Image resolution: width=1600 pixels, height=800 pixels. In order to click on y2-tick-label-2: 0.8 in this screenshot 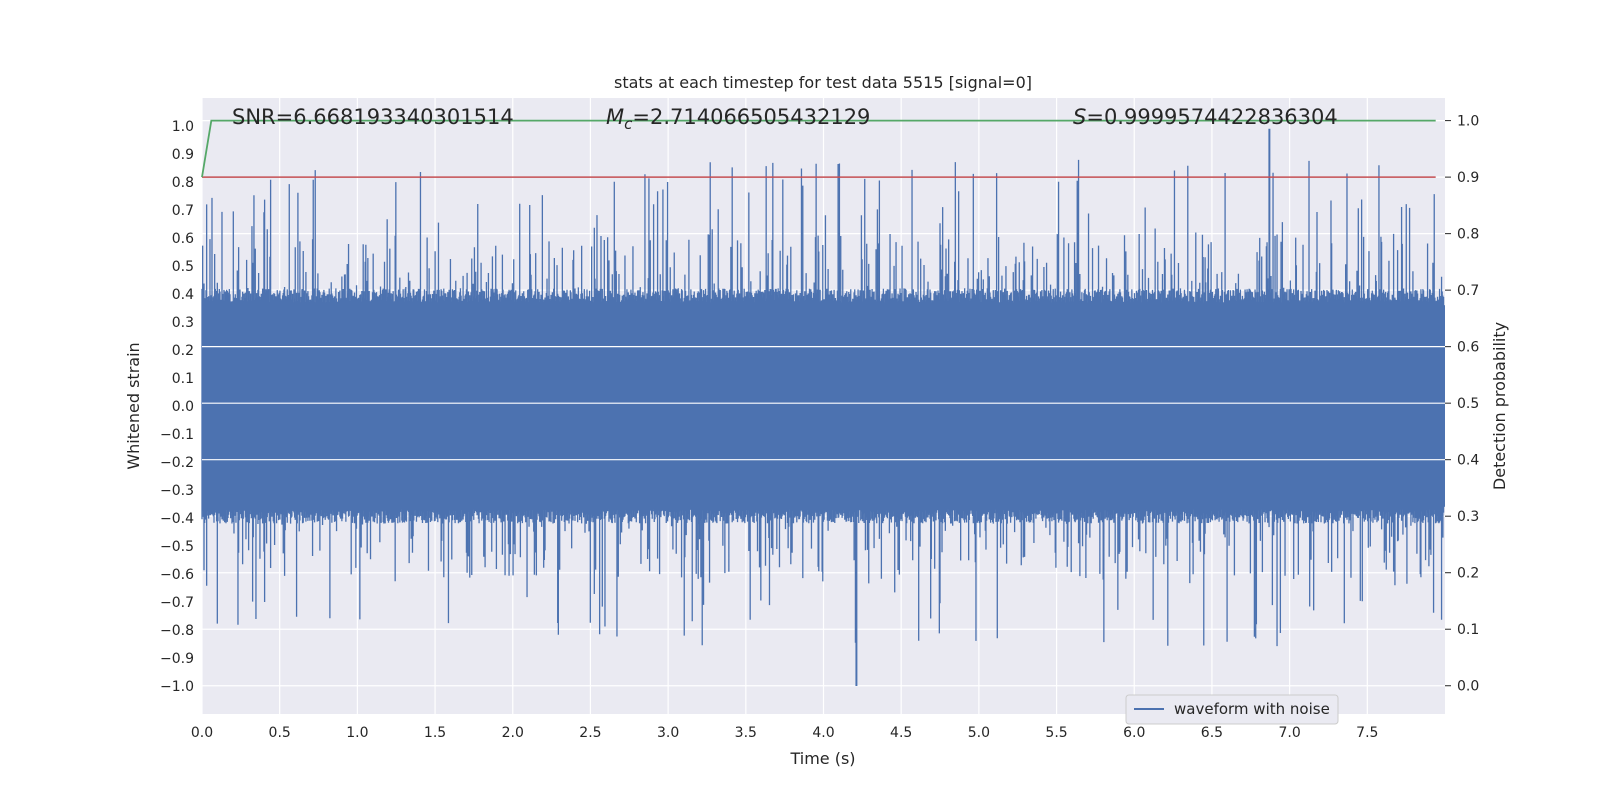, I will do `click(1468, 235)`.